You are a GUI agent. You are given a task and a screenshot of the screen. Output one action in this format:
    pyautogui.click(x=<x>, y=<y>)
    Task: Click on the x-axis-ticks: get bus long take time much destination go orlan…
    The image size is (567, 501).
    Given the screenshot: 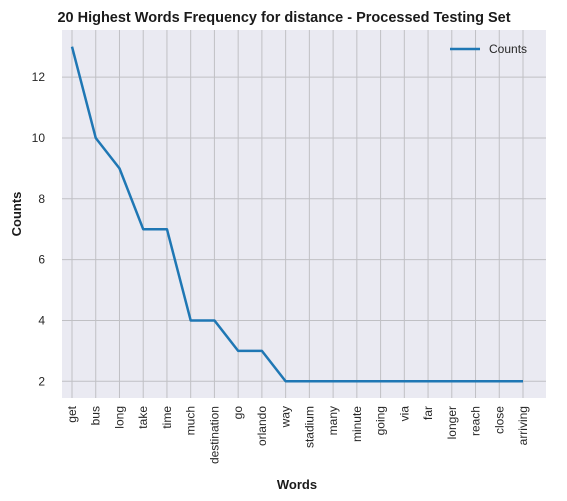 What is the action you would take?
    pyautogui.click(x=297, y=434)
    